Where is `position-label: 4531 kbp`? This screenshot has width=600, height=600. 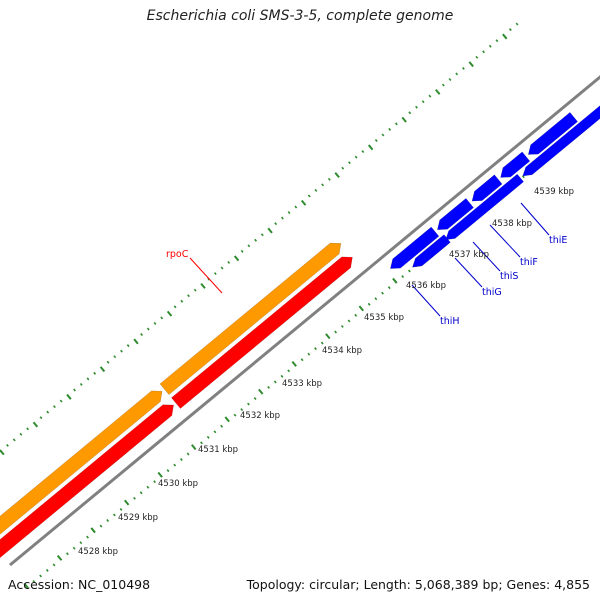
position-label: 4531 kbp is located at coordinates (218, 450).